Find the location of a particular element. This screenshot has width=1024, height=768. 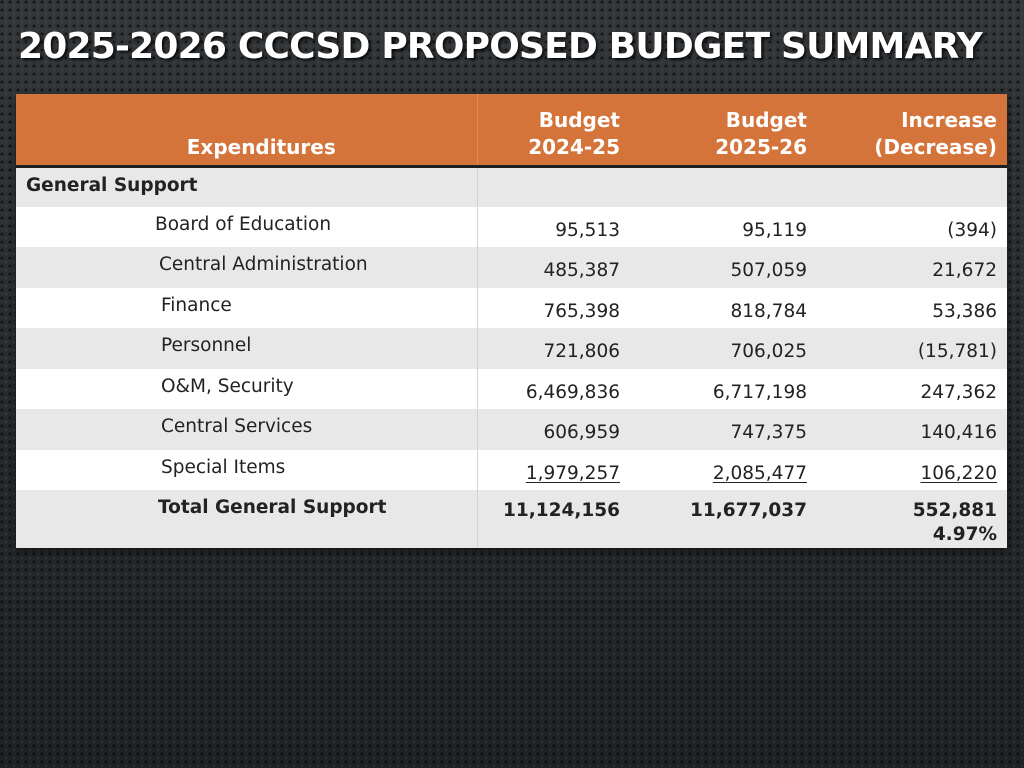

row-label: Central Services is located at coordinates (247, 429).